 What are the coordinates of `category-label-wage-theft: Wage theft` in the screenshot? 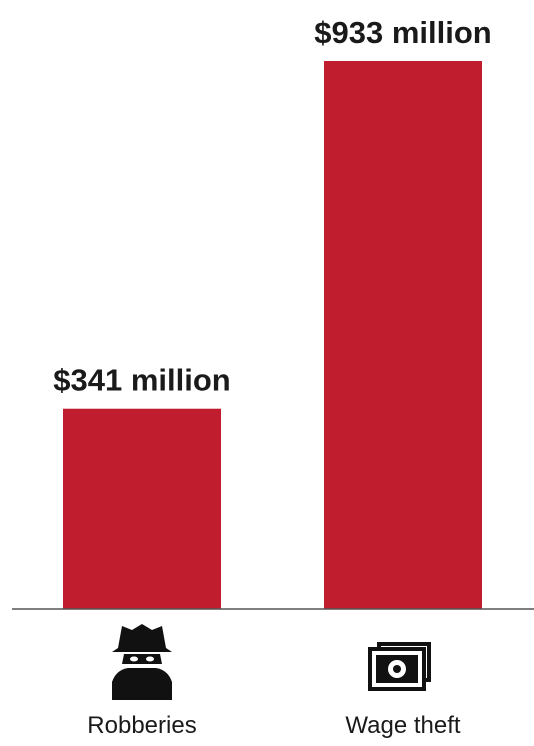 It's located at (403, 725).